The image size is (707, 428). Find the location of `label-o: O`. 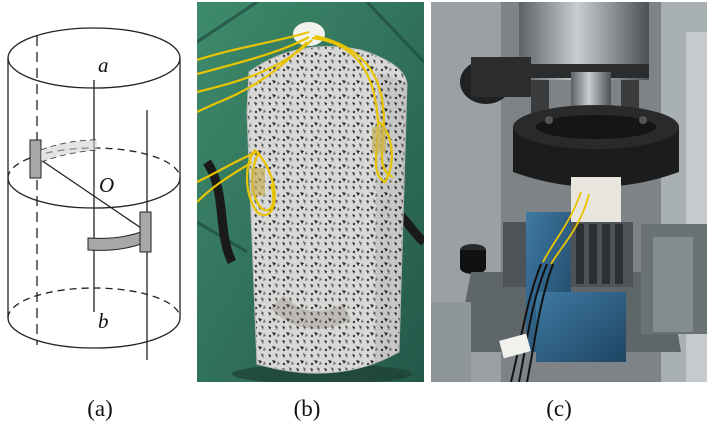

label-o: O is located at coordinates (106, 185).